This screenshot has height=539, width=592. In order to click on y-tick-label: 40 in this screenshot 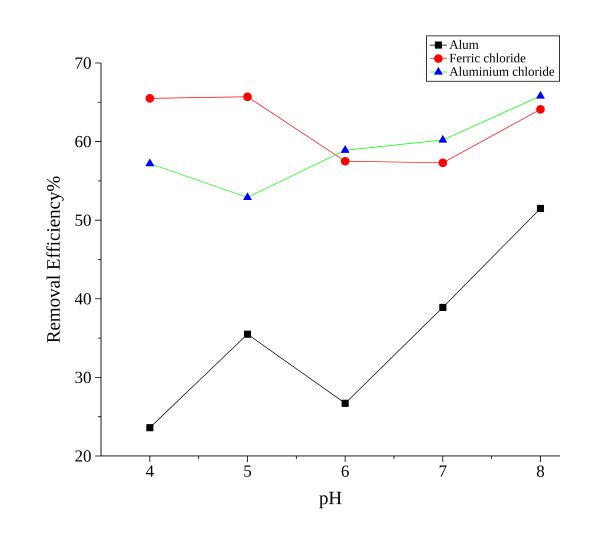, I will do `click(82, 299)`.